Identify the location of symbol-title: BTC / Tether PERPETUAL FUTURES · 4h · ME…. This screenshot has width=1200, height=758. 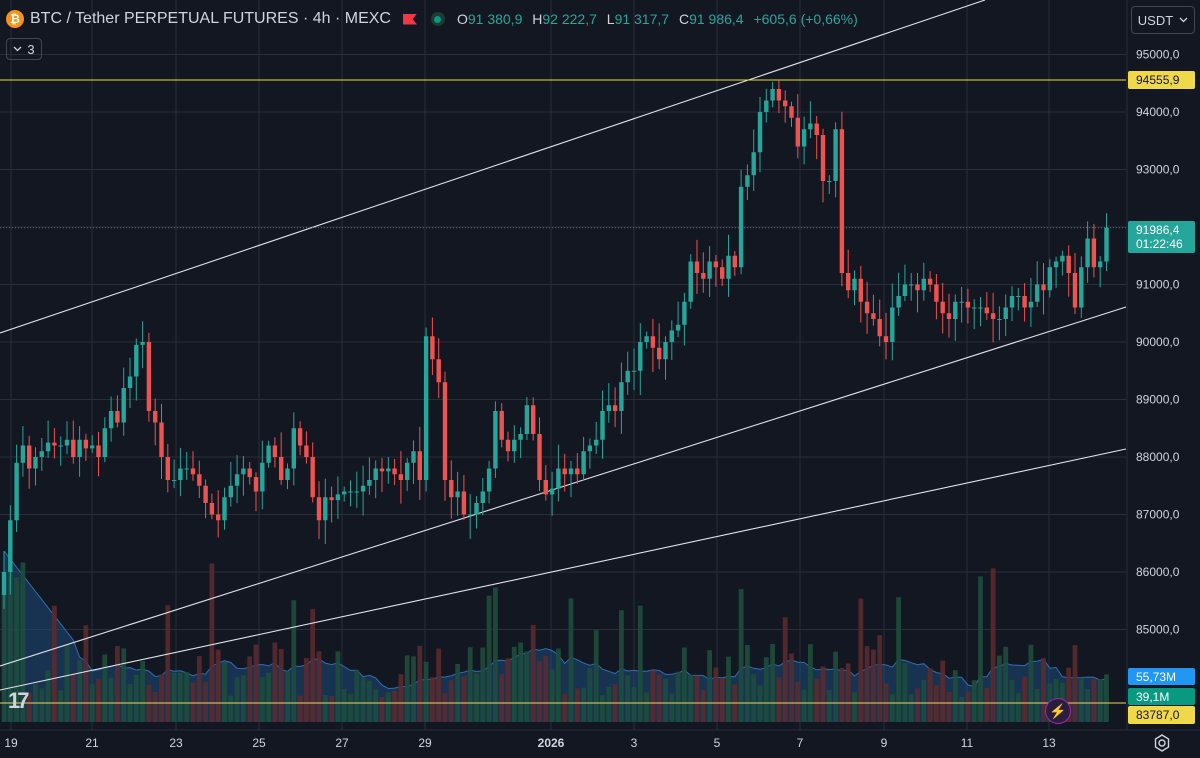
(210, 18).